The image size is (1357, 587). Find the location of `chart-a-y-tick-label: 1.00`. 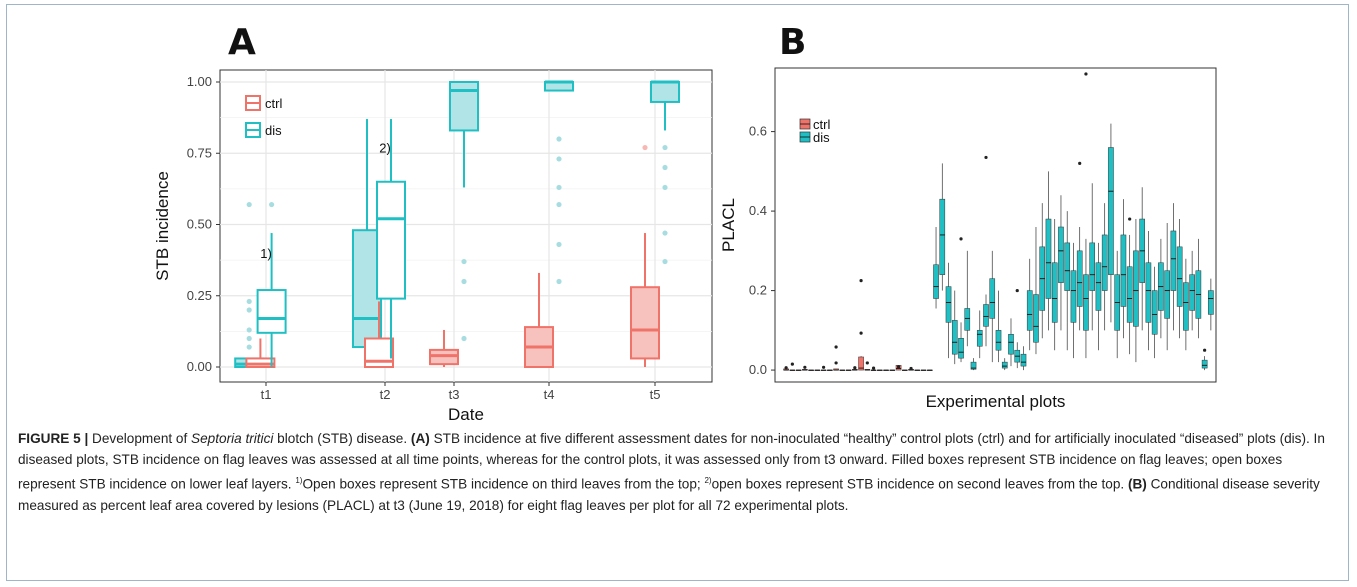

chart-a-y-tick-label: 1.00 is located at coordinates (199, 81).